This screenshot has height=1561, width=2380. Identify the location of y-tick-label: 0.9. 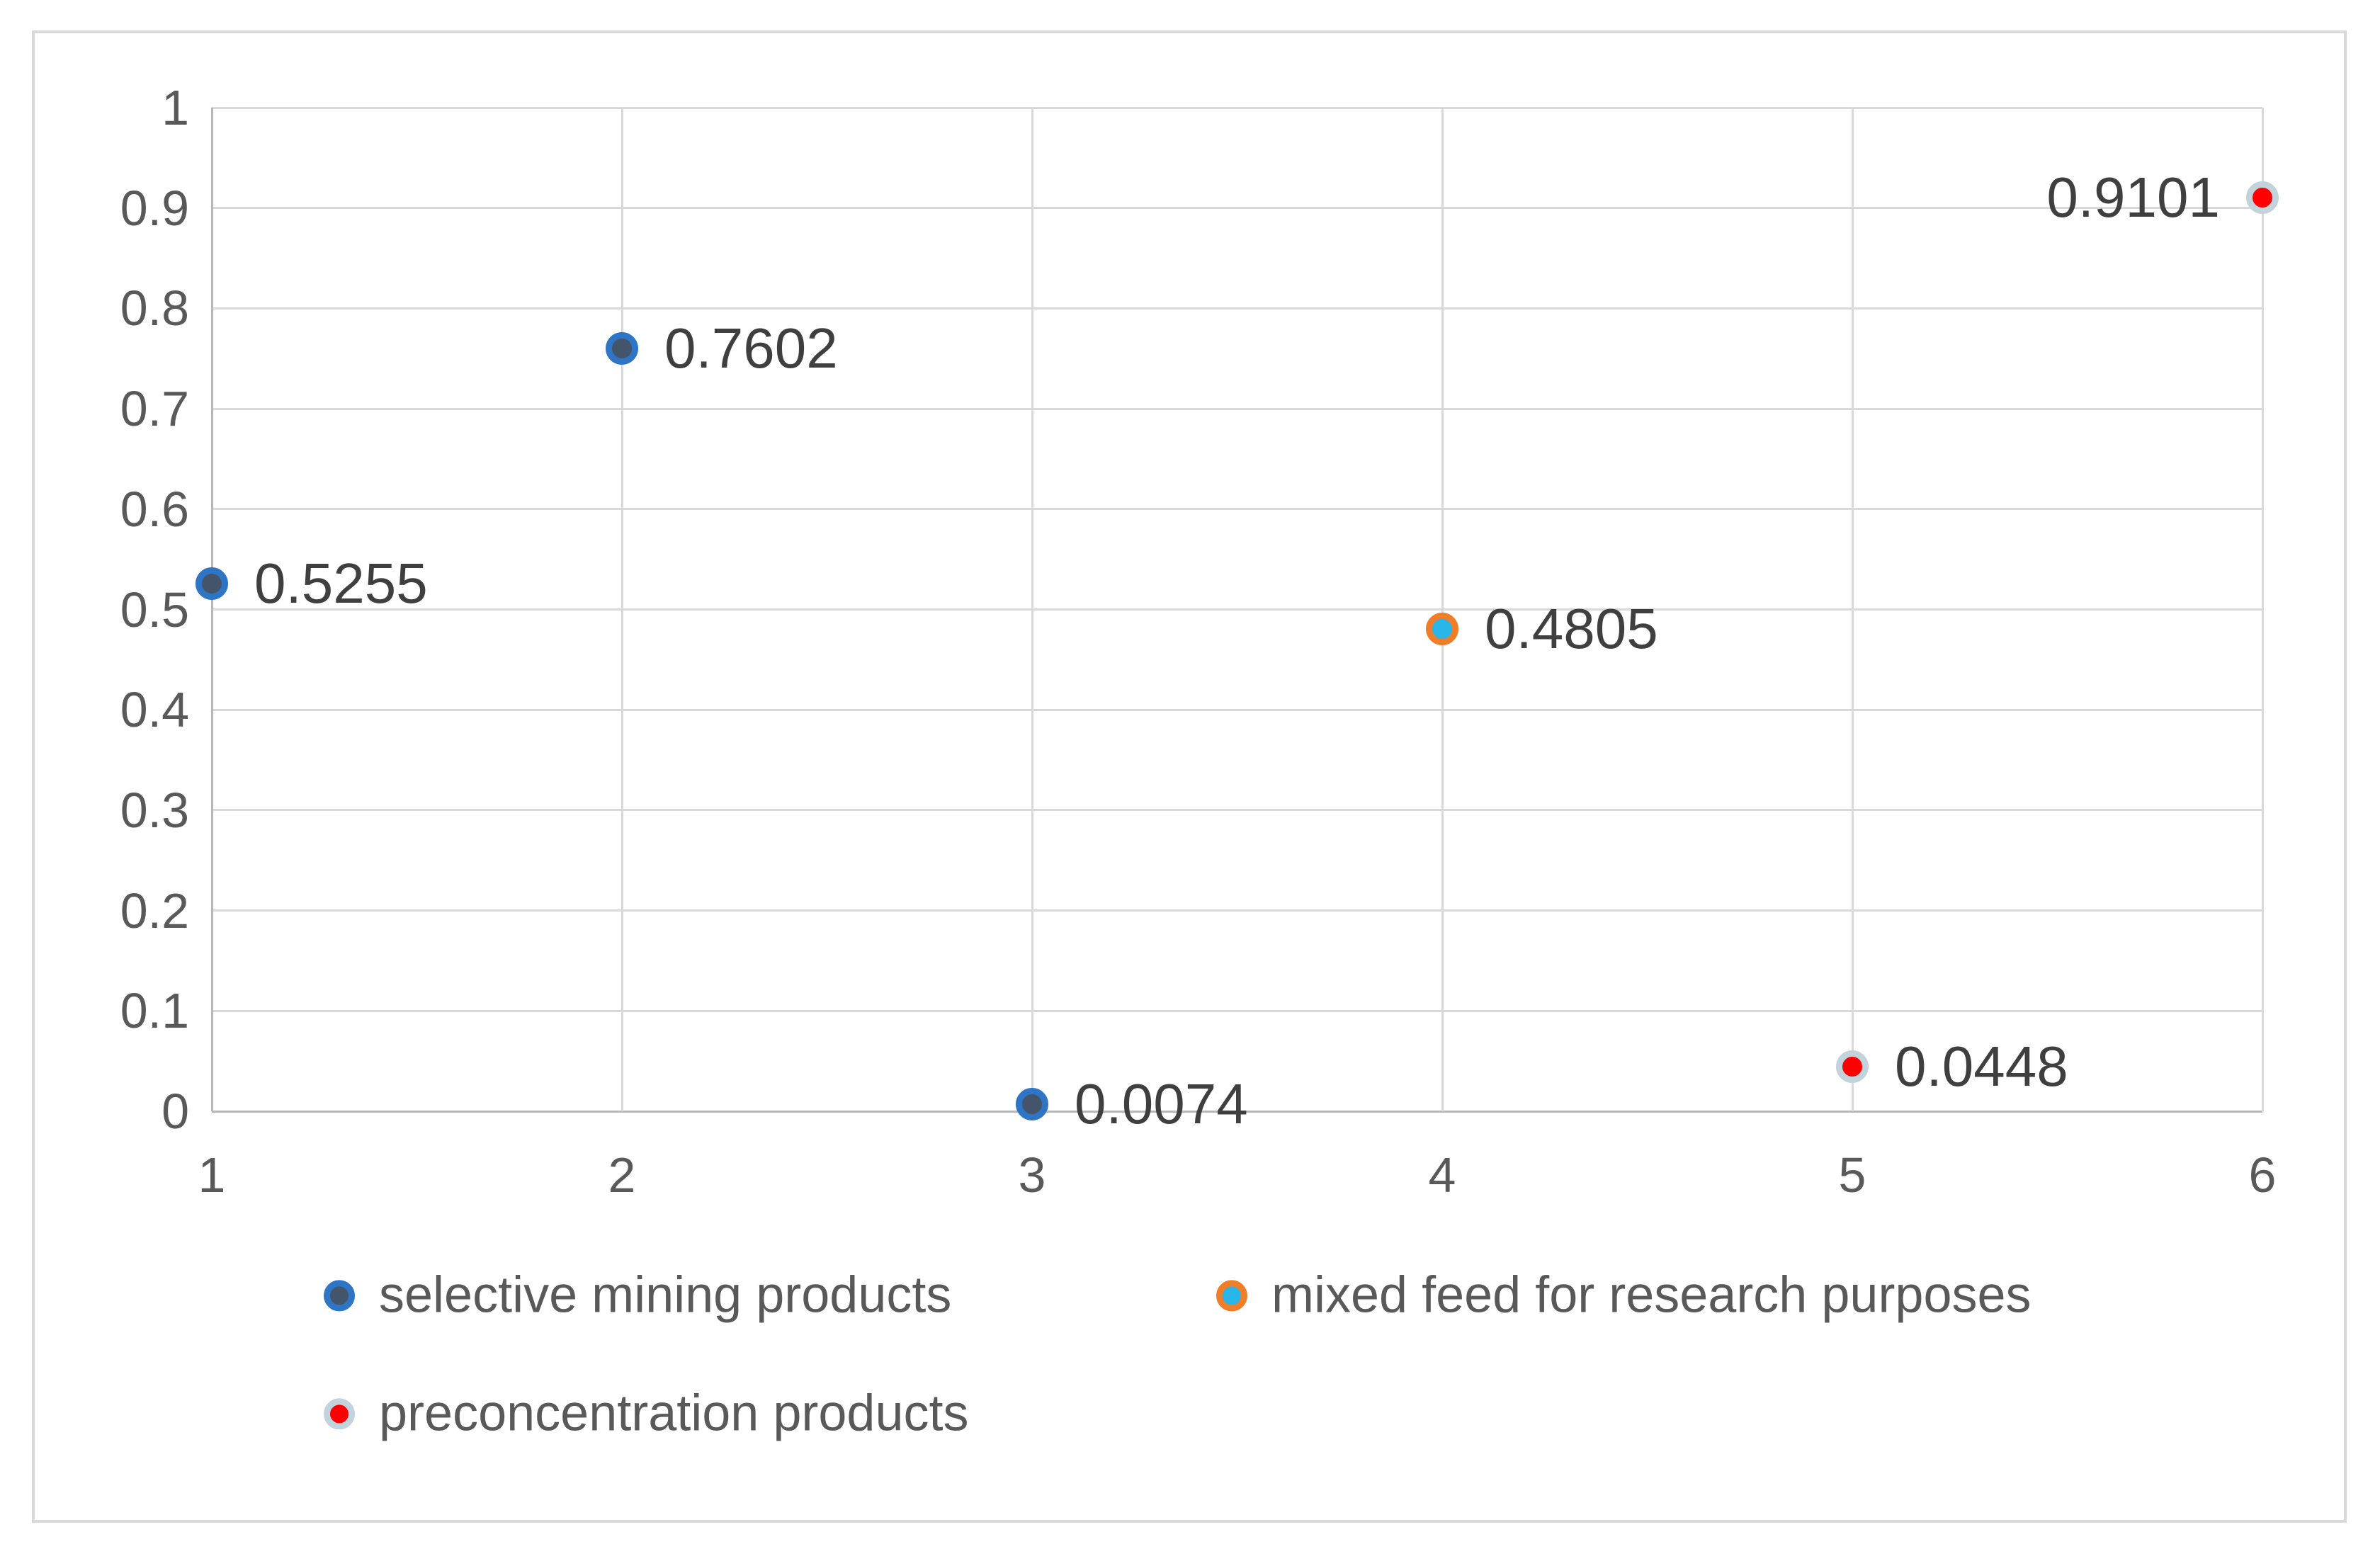
(154, 208).